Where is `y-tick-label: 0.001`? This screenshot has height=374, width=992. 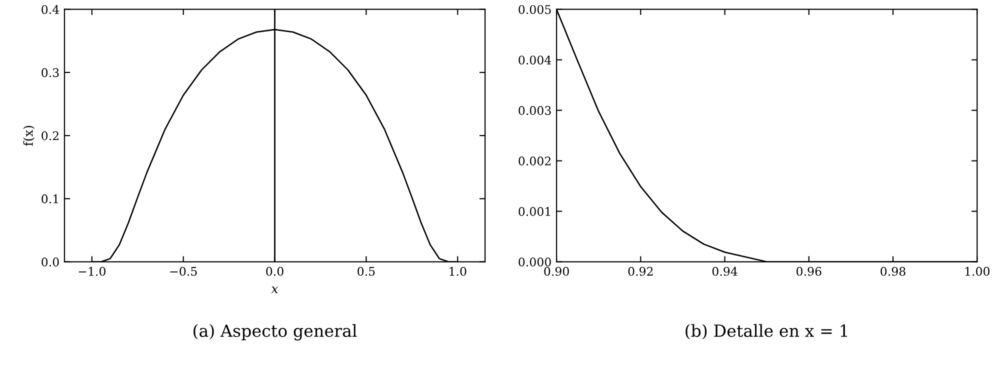 y-tick-label: 0.001 is located at coordinates (534, 211).